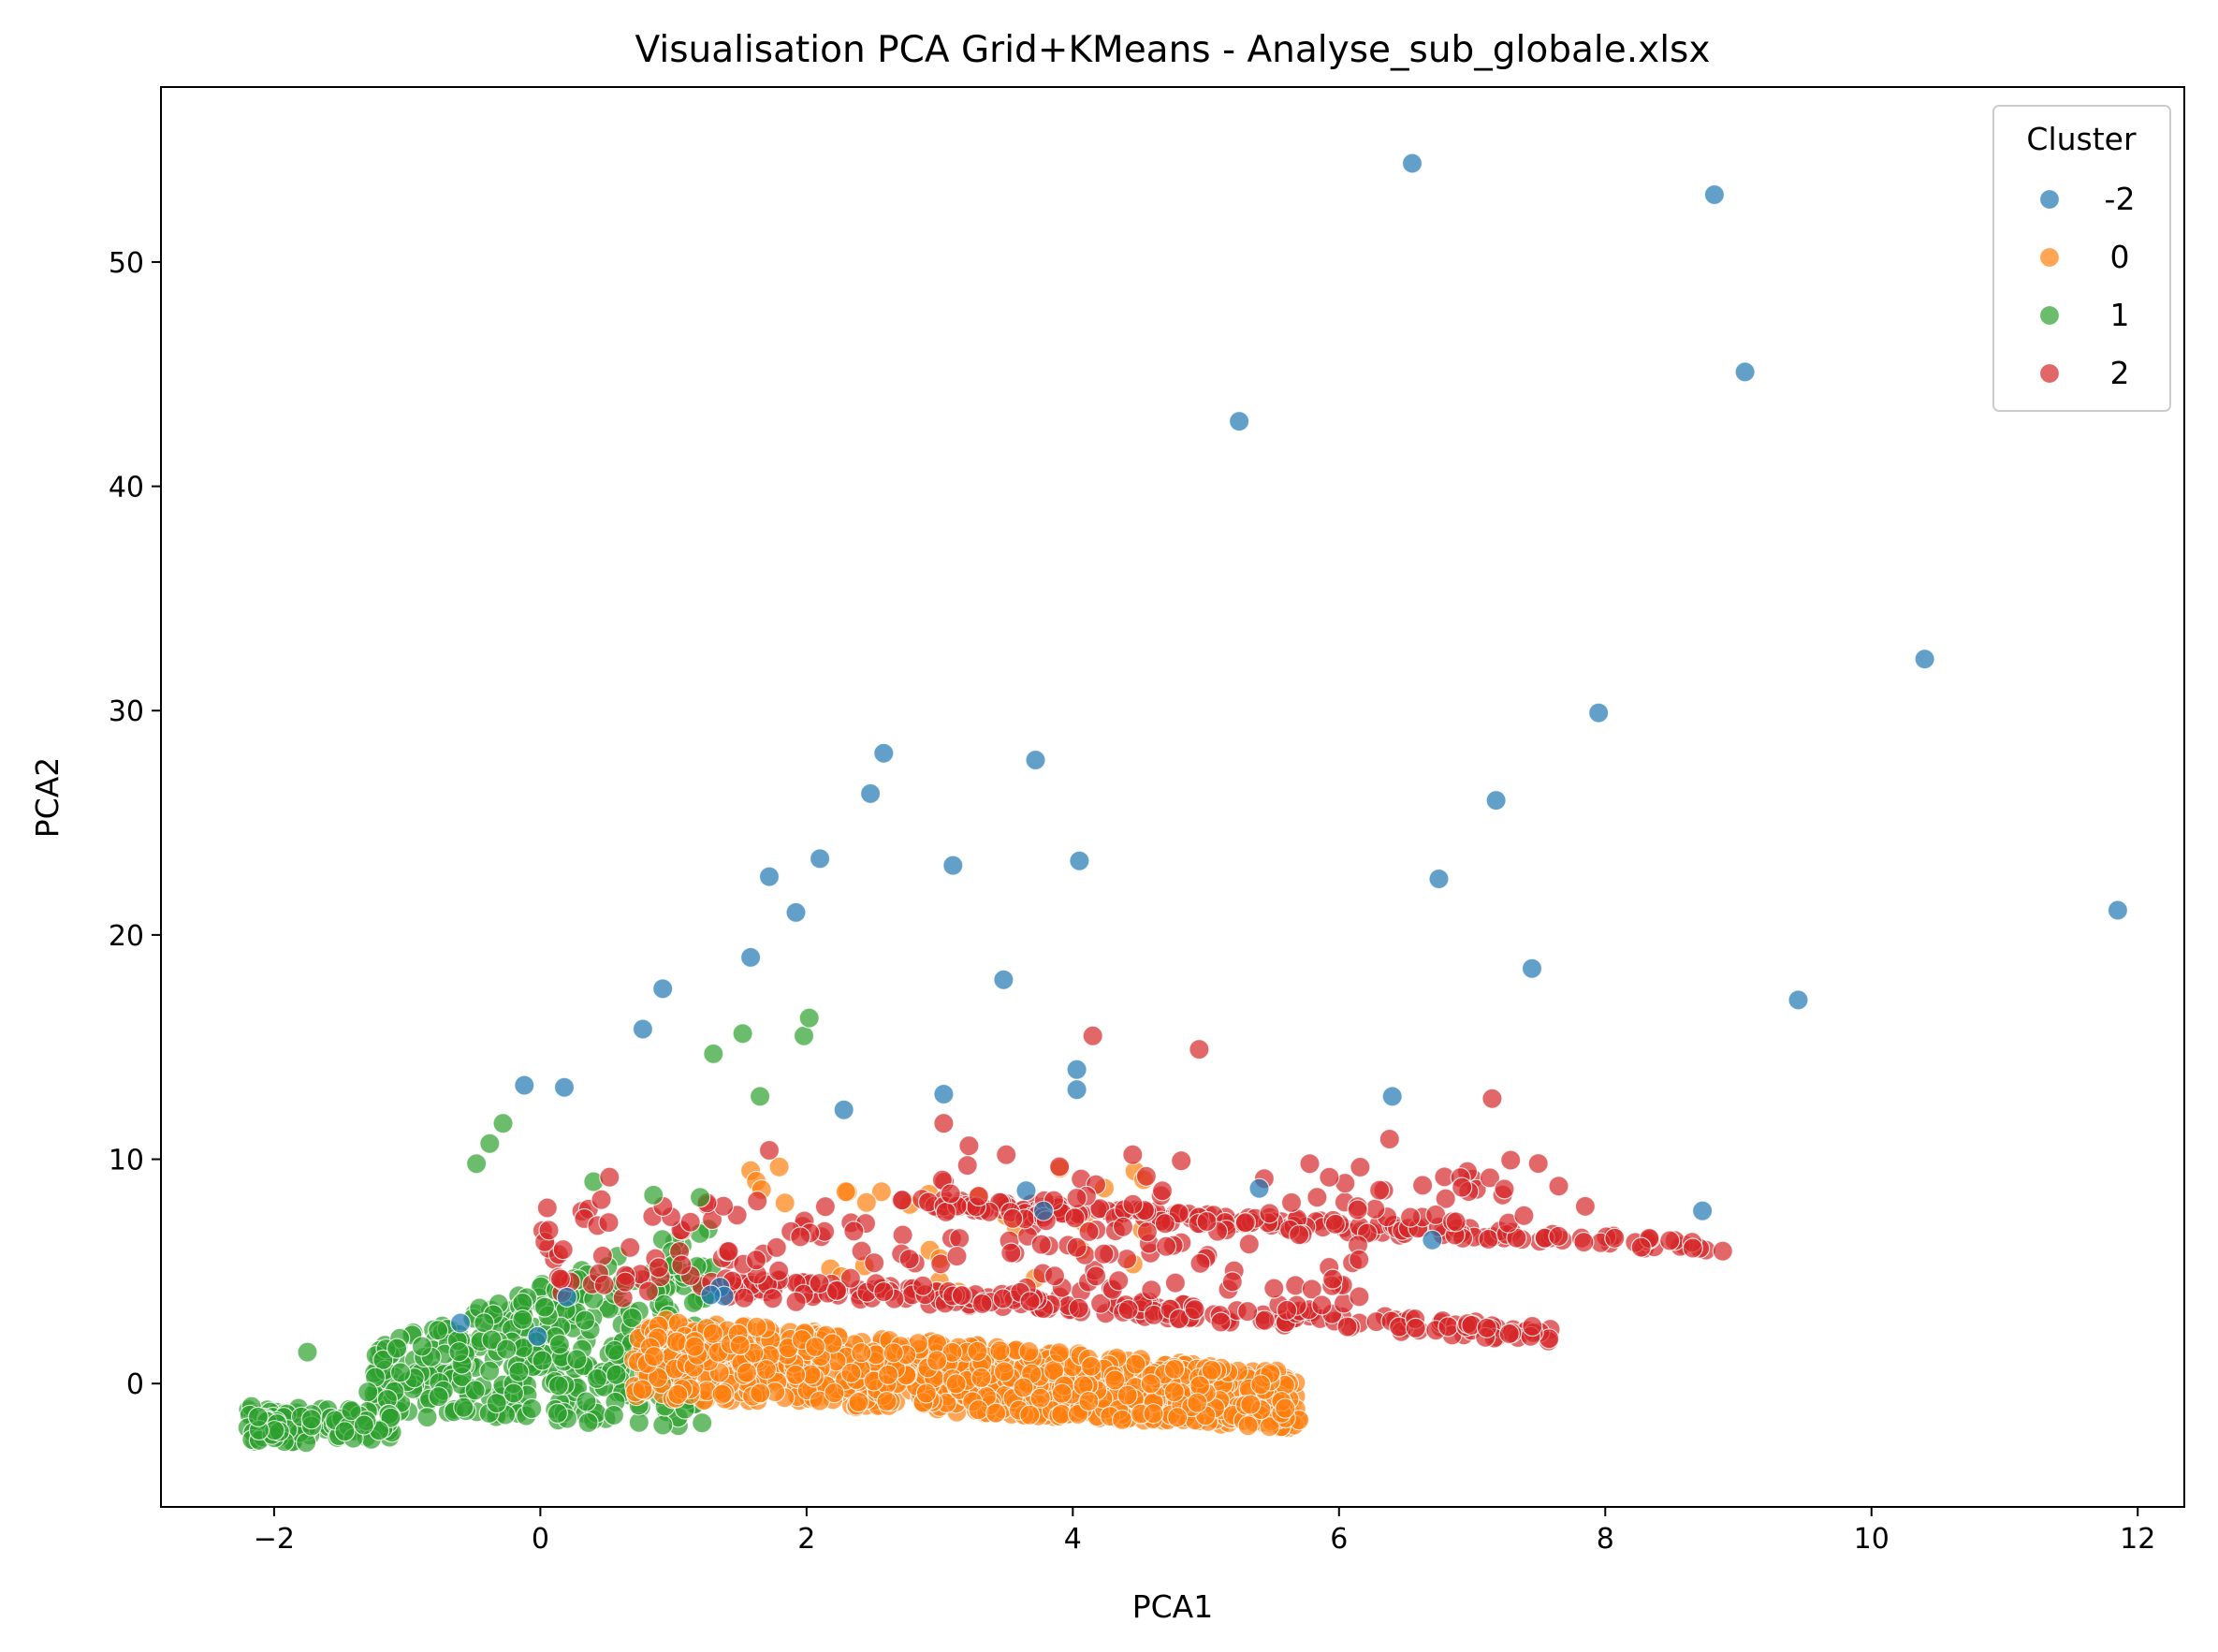 Image resolution: width=2218 pixels, height=1652 pixels. I want to click on y-tick-label: 30, so click(126, 712).